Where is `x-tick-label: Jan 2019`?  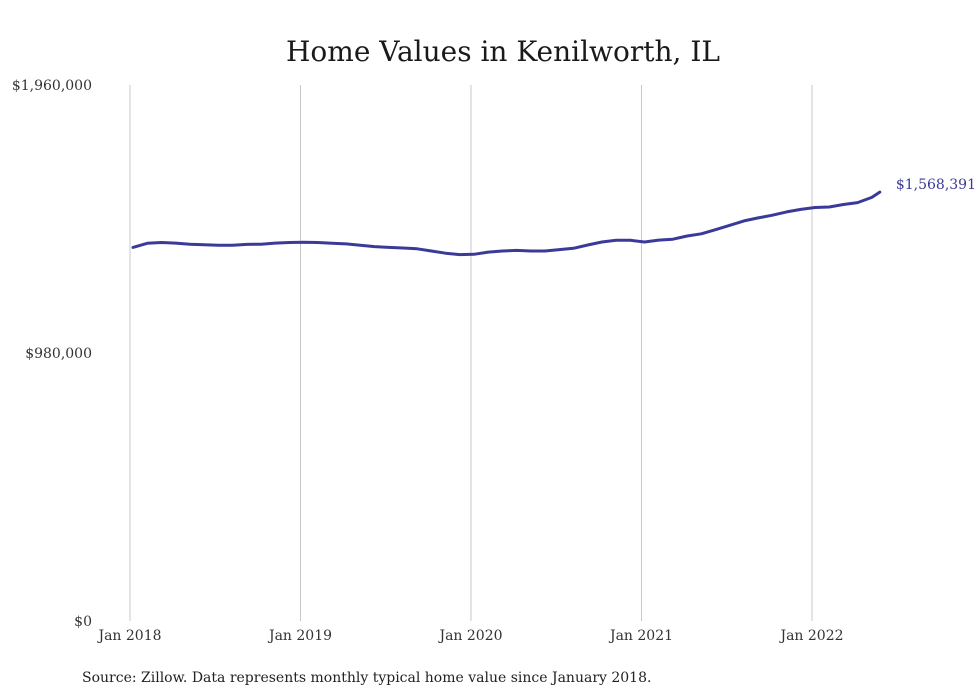 x-tick-label: Jan 2019 is located at coordinates (299, 636).